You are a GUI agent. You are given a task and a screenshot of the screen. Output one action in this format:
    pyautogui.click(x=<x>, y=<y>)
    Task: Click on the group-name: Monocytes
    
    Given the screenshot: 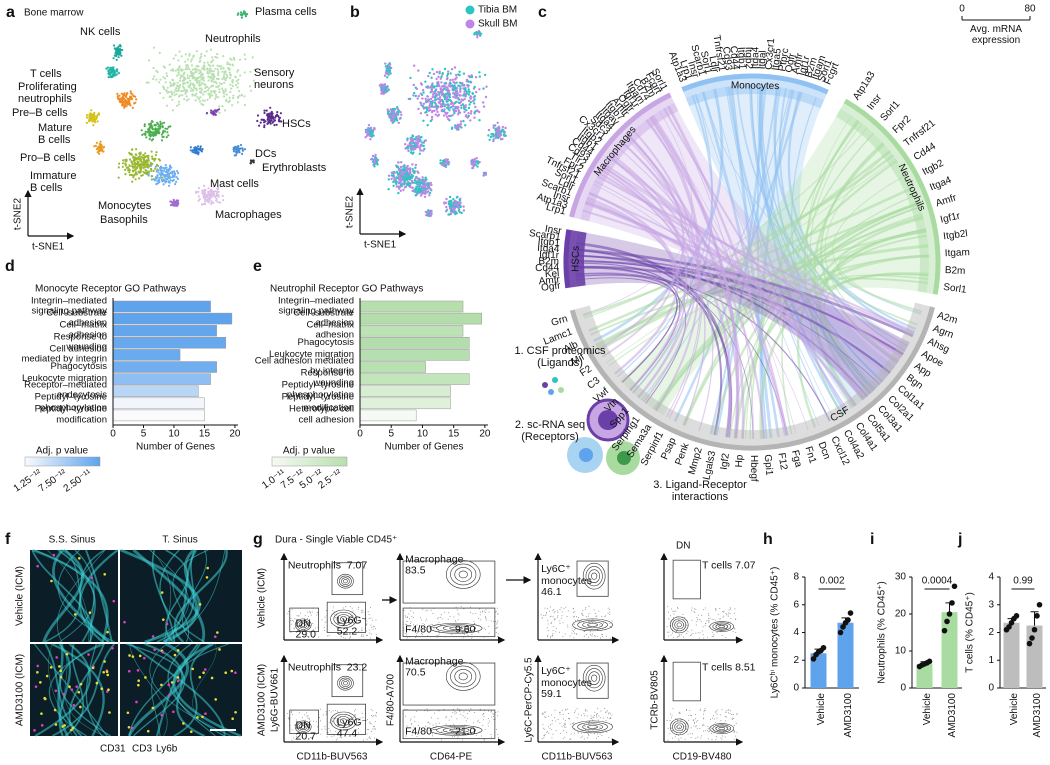 What is the action you would take?
    pyautogui.click(x=755, y=86)
    